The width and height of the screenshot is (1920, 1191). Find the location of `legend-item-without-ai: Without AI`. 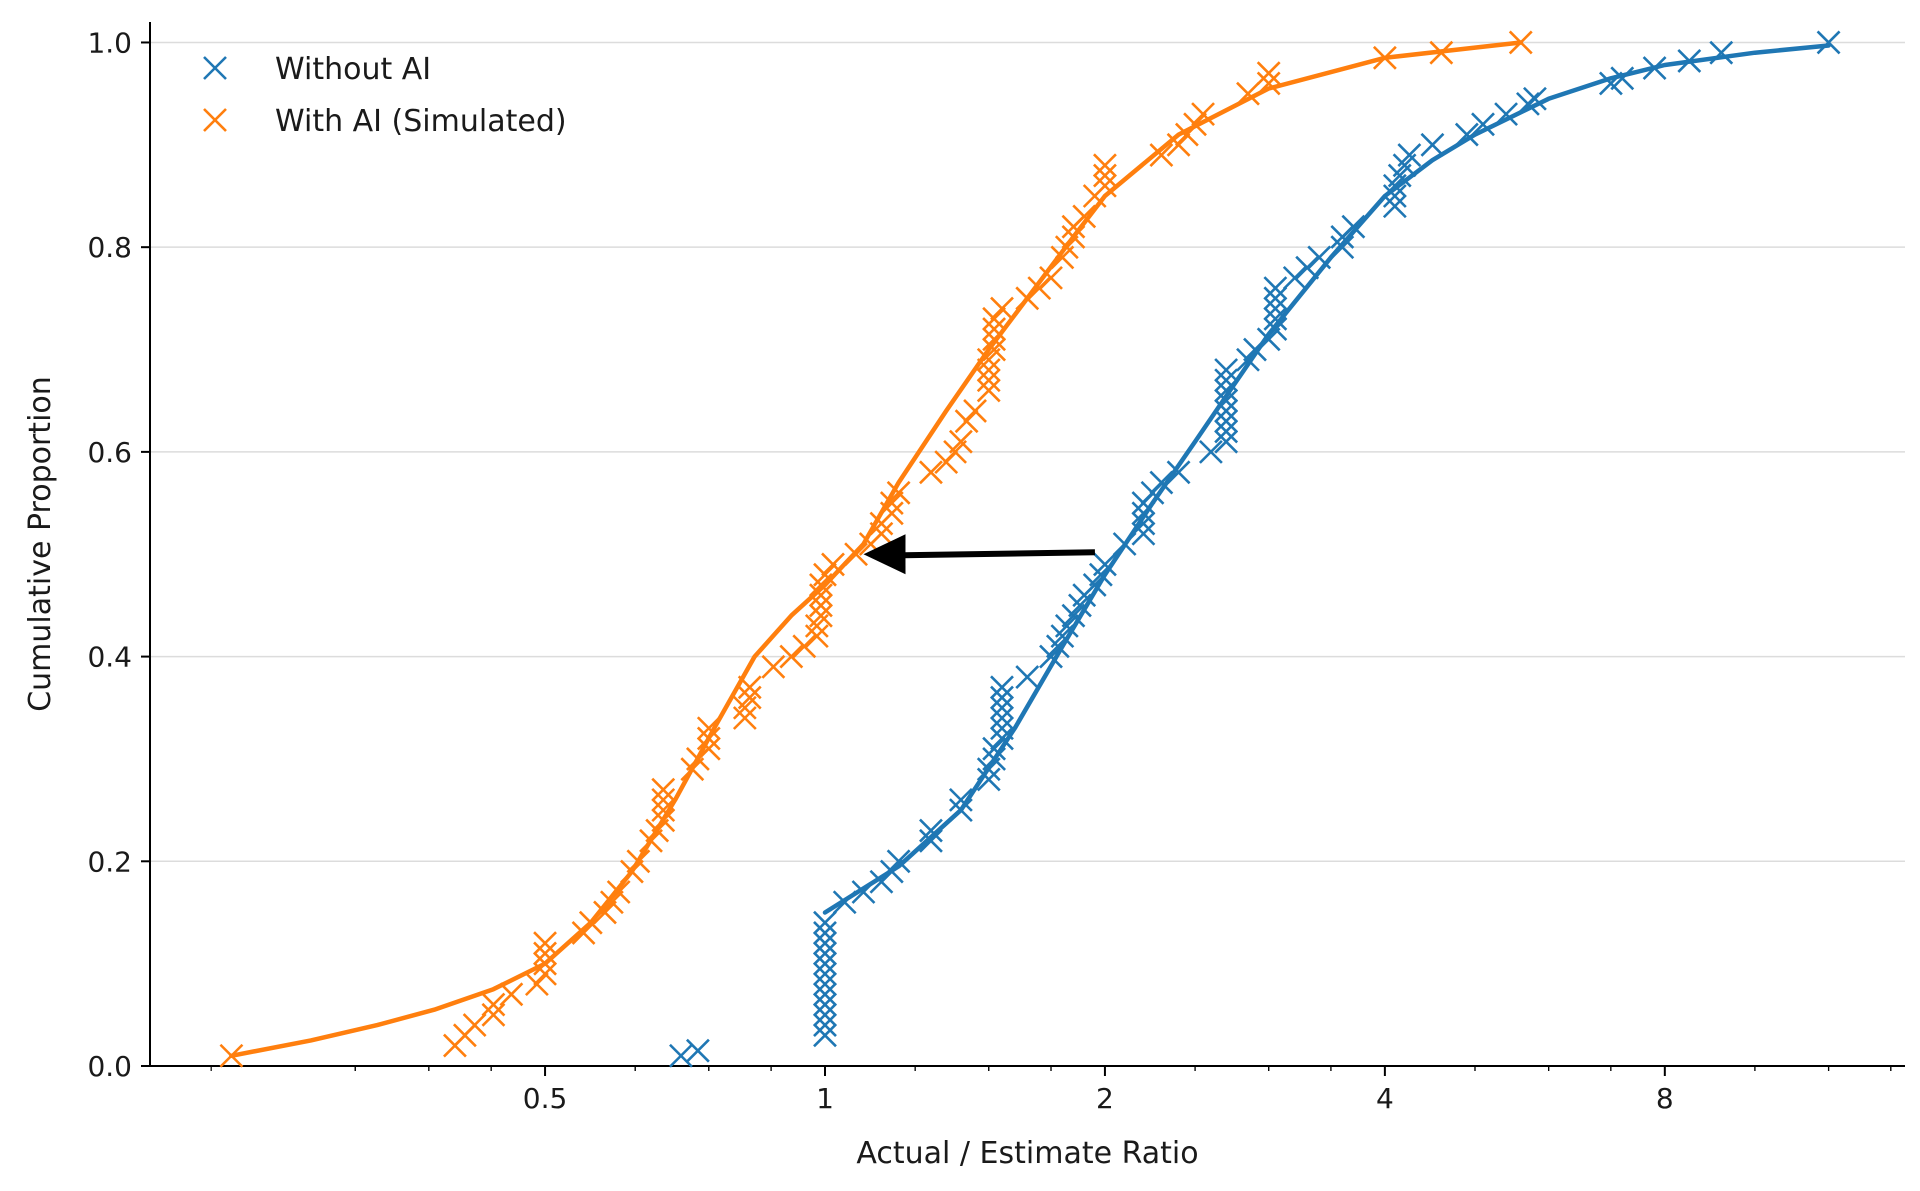

legend-item-without-ai: Without AI is located at coordinates (317, 69).